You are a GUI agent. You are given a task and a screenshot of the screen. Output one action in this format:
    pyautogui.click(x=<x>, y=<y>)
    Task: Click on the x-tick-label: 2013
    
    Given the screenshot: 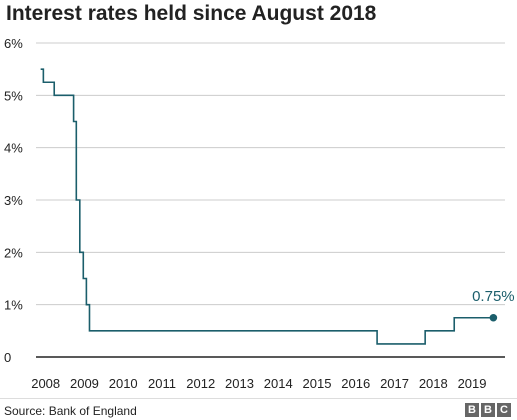 What is the action you would take?
    pyautogui.click(x=239, y=383)
    